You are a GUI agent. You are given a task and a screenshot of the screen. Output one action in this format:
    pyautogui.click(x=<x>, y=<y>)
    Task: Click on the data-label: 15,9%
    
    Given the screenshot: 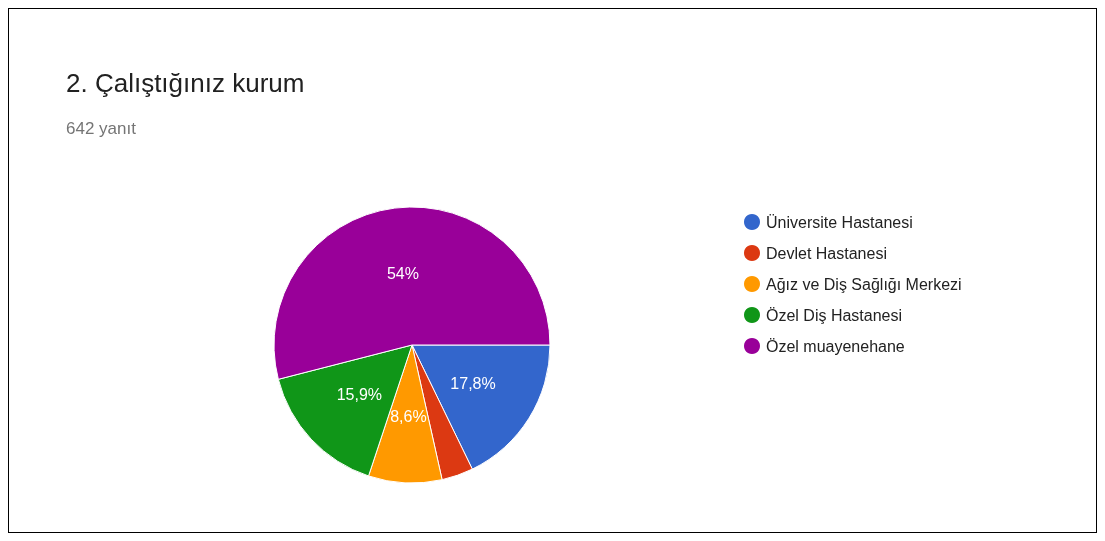 What is the action you would take?
    pyautogui.click(x=359, y=394)
    